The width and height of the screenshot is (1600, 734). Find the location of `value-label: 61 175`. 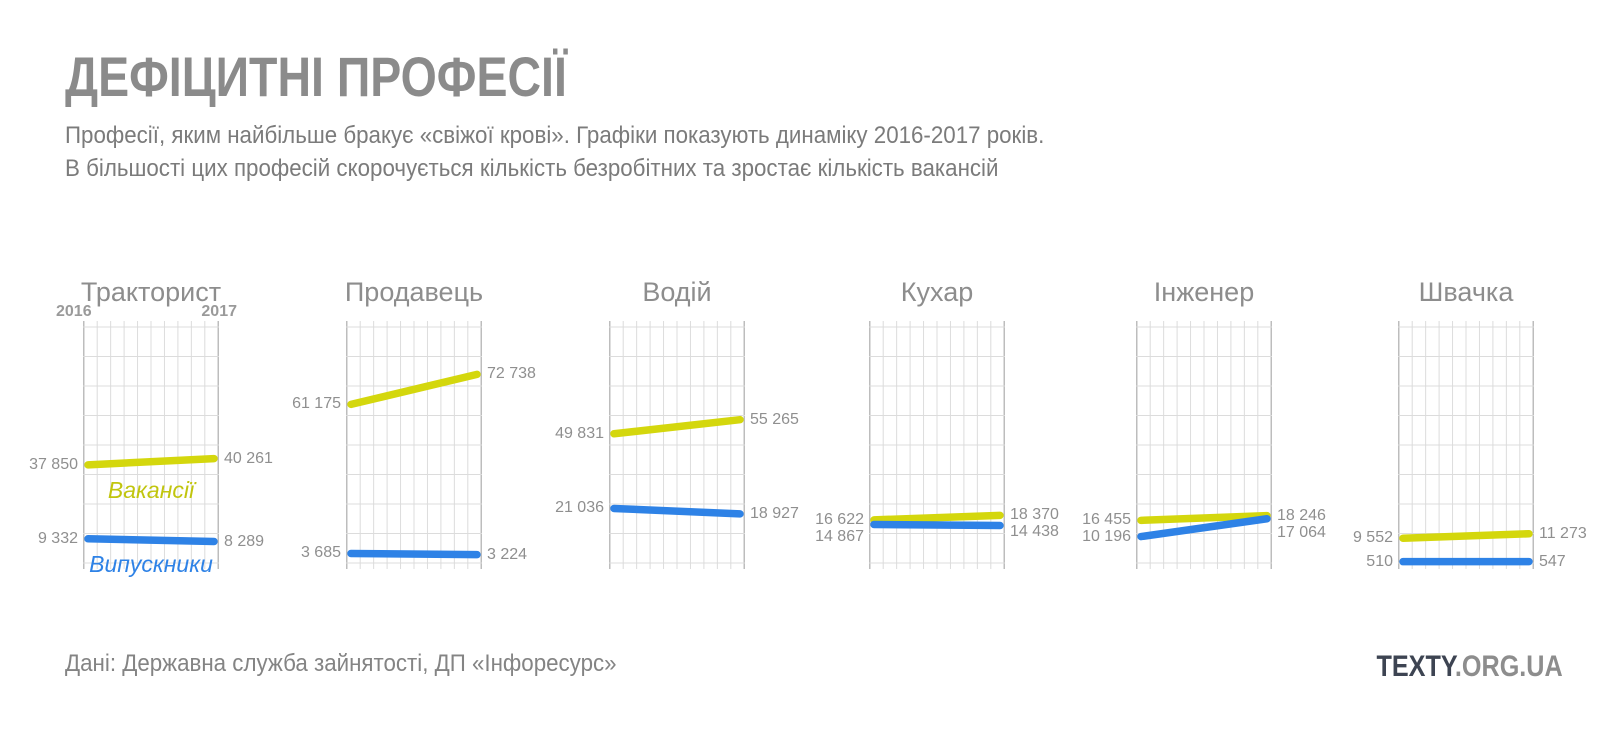

value-label: 61 175 is located at coordinates (316, 404).